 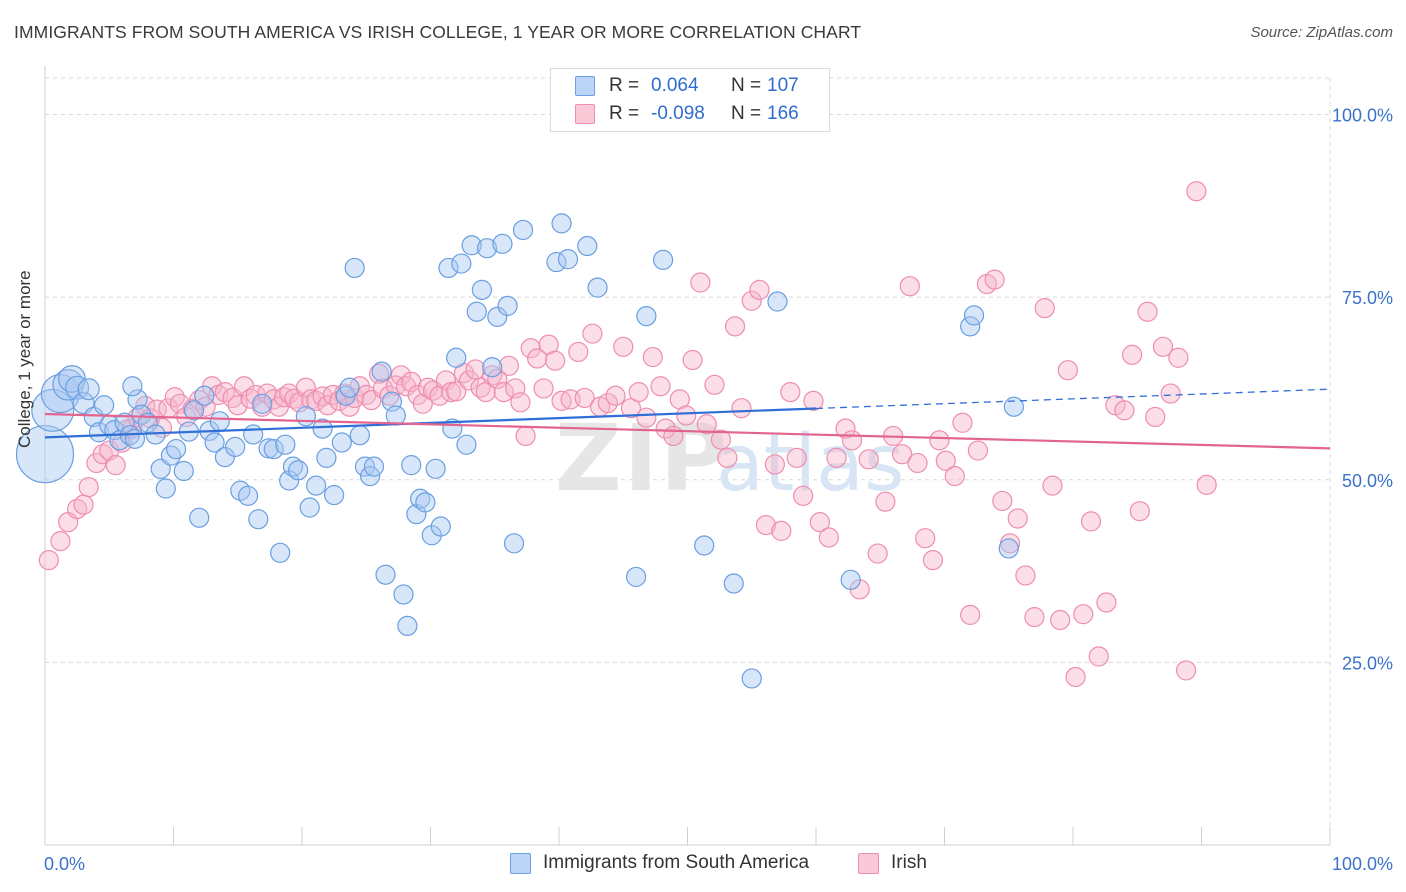 I want to click on stats-legend: R = 0.064 N = 107 R = -0.098 N = 166, so click(x=690, y=100).